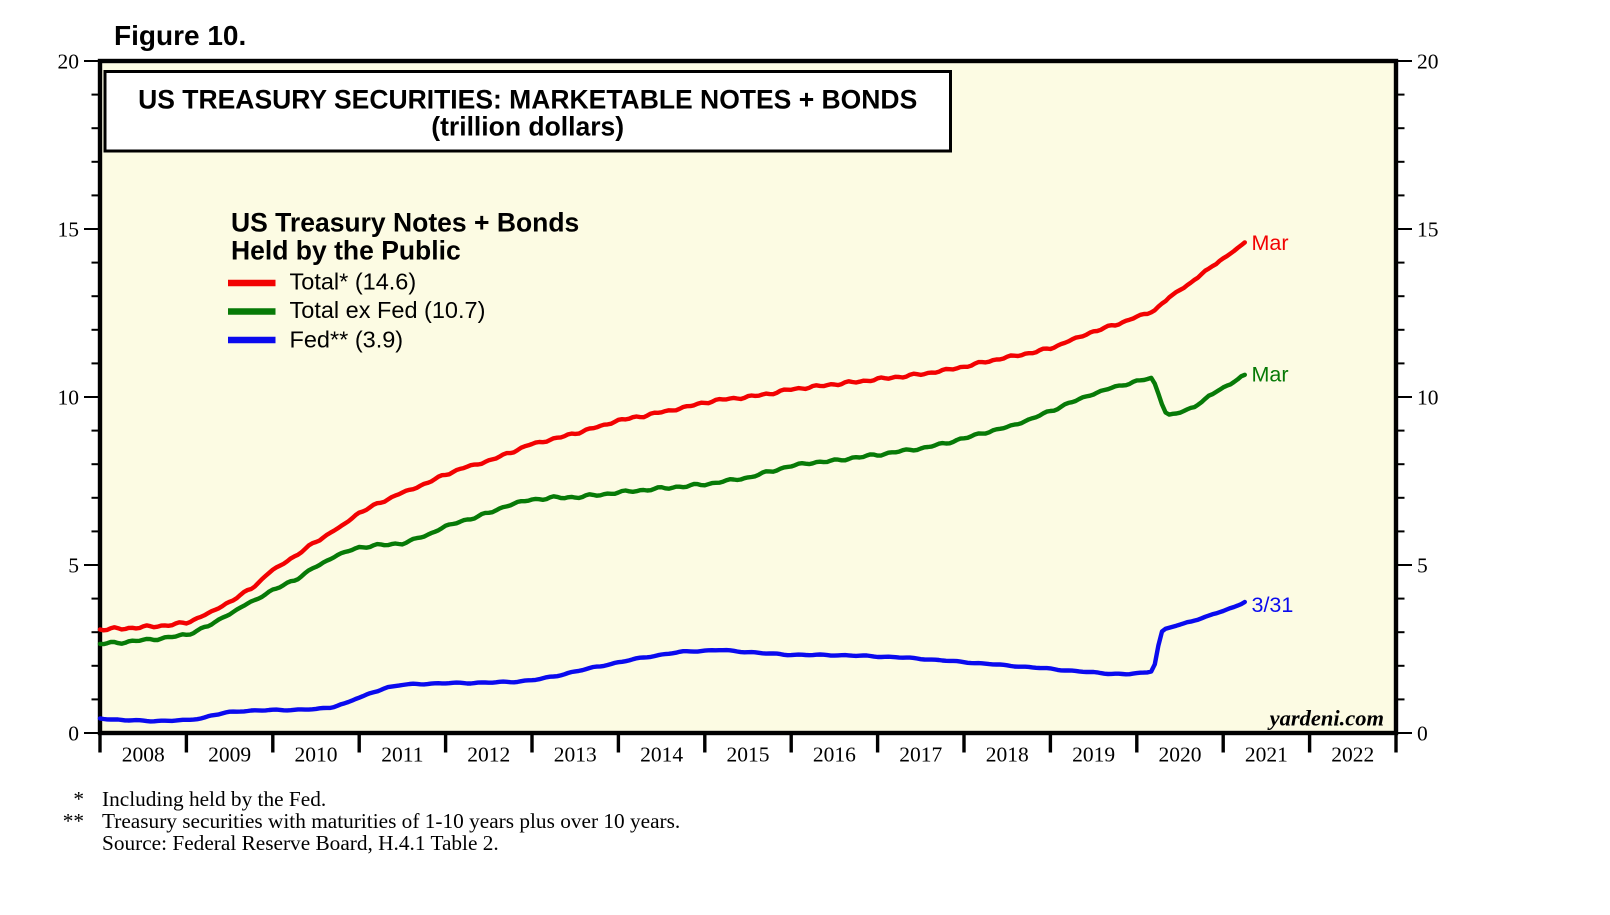 The height and width of the screenshot is (915, 1610). I want to click on svg-text: 2009, so click(229, 755).